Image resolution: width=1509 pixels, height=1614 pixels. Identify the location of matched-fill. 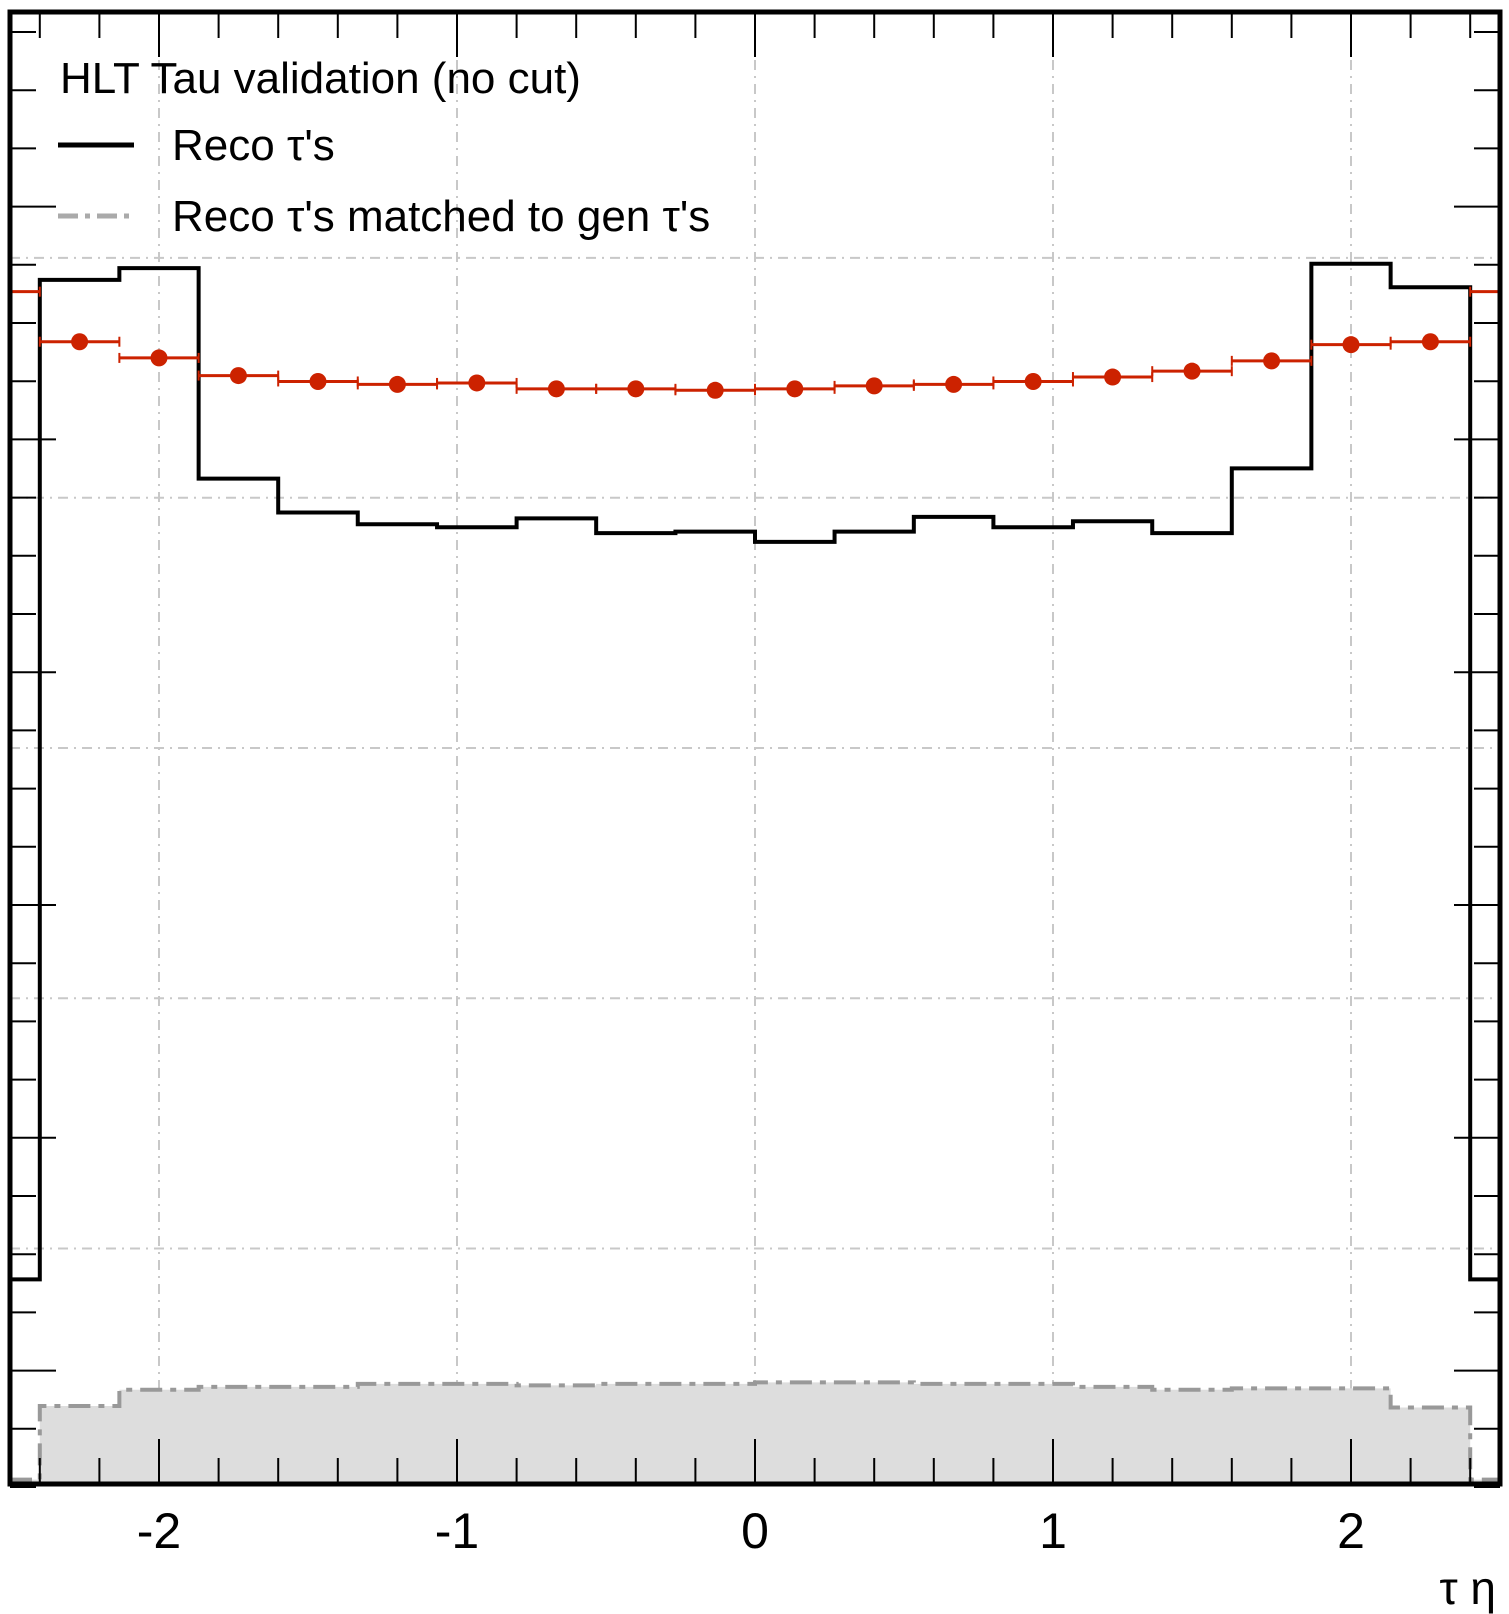
(755, 1433).